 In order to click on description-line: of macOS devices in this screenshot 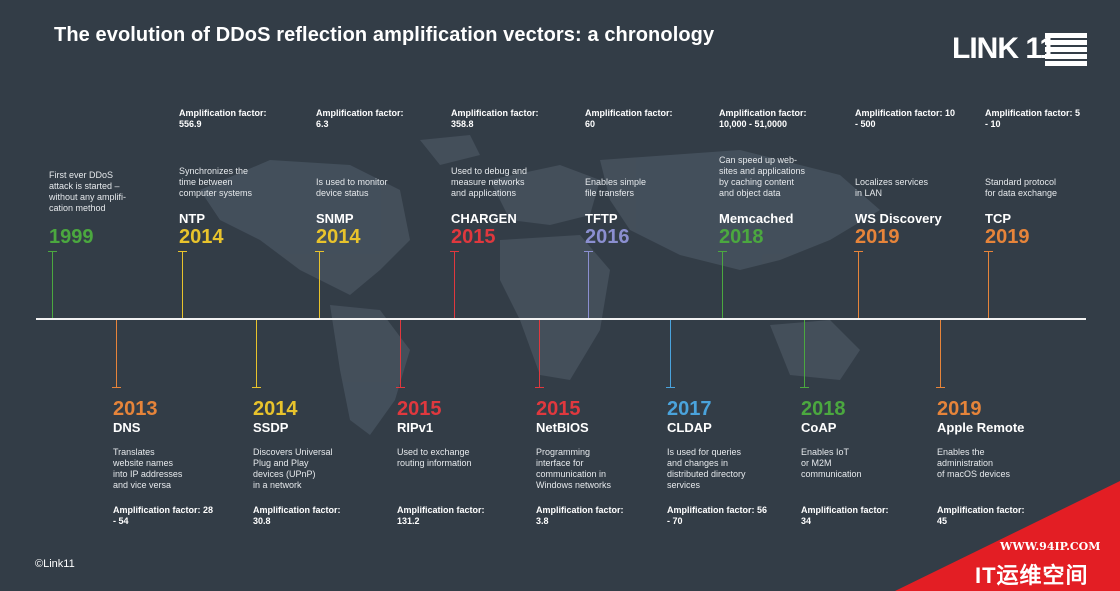, I will do `click(974, 474)`.